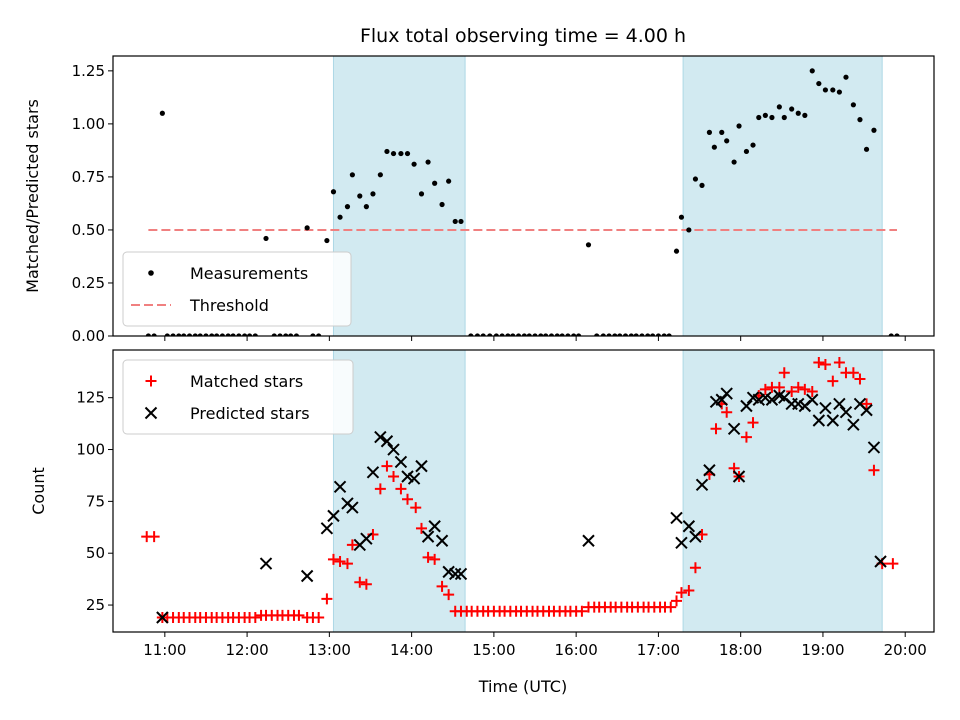  What do you see at coordinates (200, 305) in the screenshot?
I see `legend-entry: Threshold` at bounding box center [200, 305].